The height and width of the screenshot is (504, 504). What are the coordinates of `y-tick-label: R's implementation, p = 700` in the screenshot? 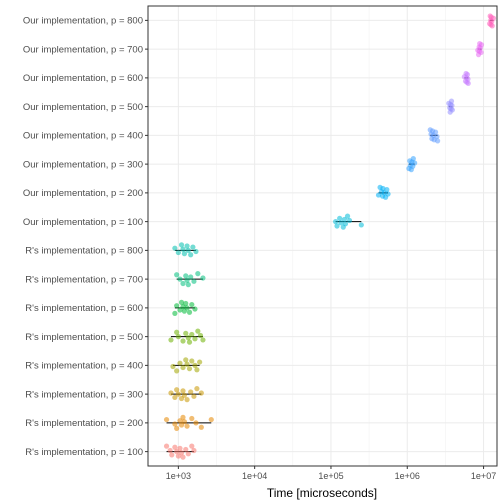 It's located at (84, 279).